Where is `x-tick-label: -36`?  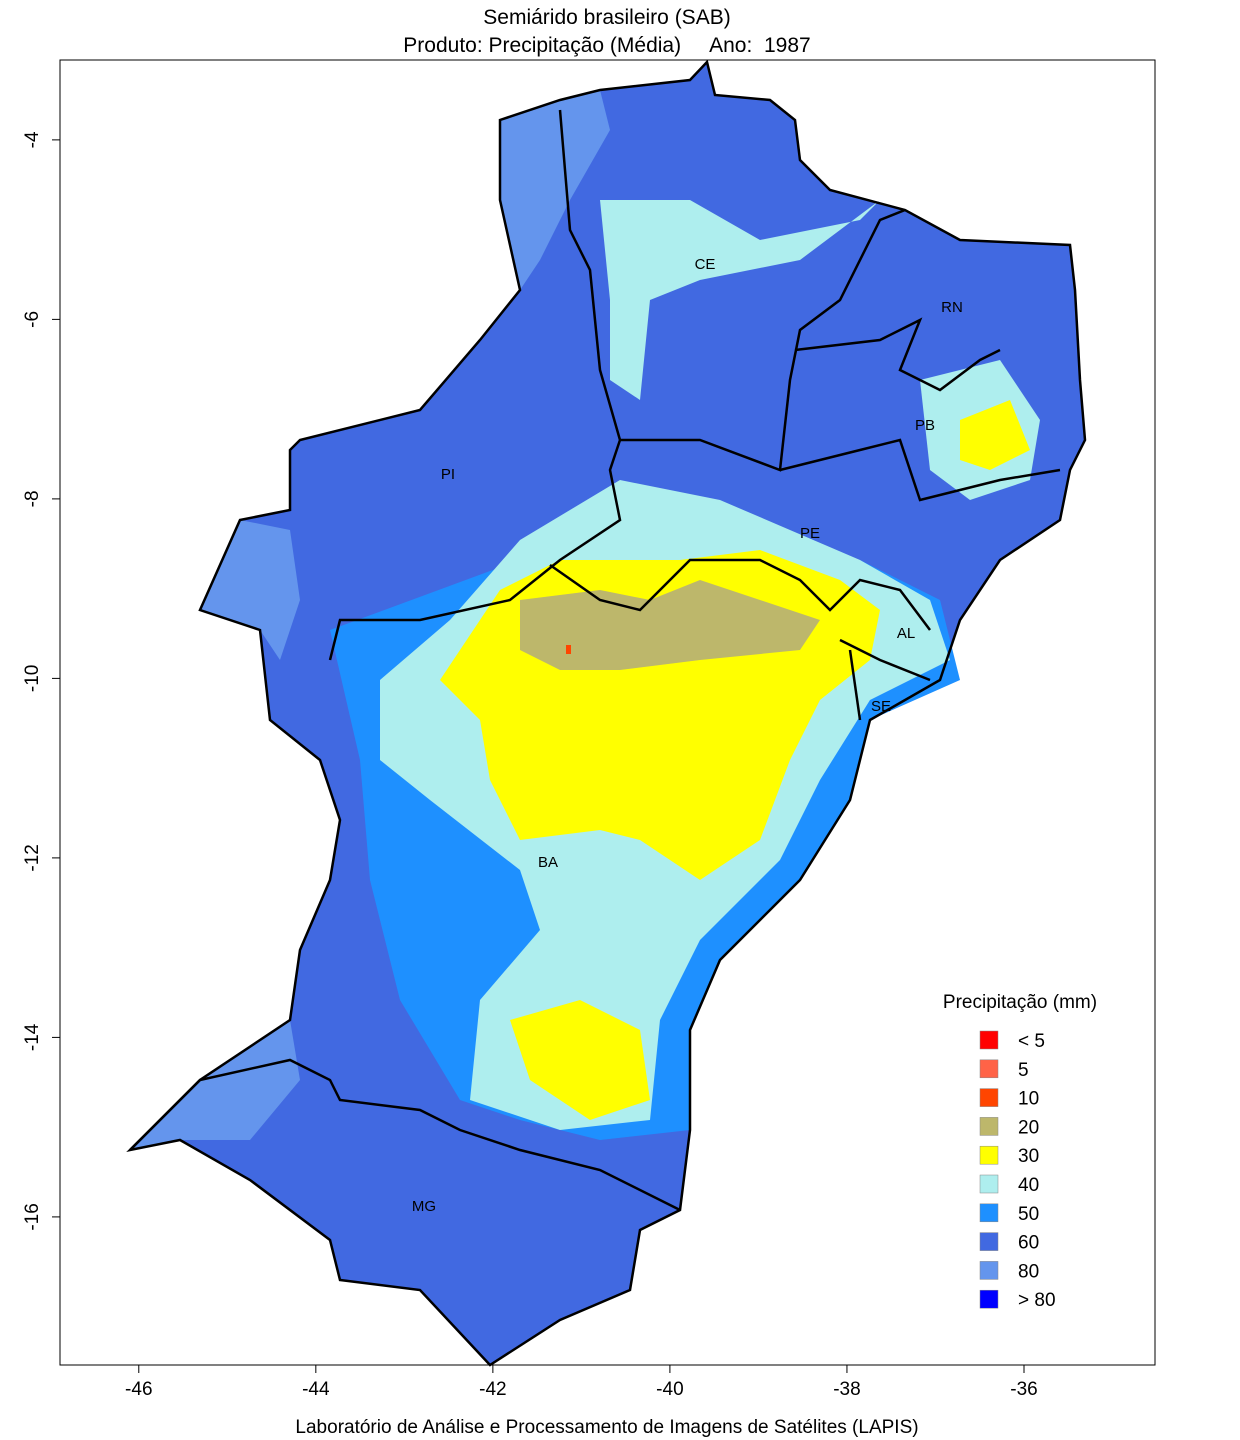 x-tick-label: -36 is located at coordinates (1023, 1389).